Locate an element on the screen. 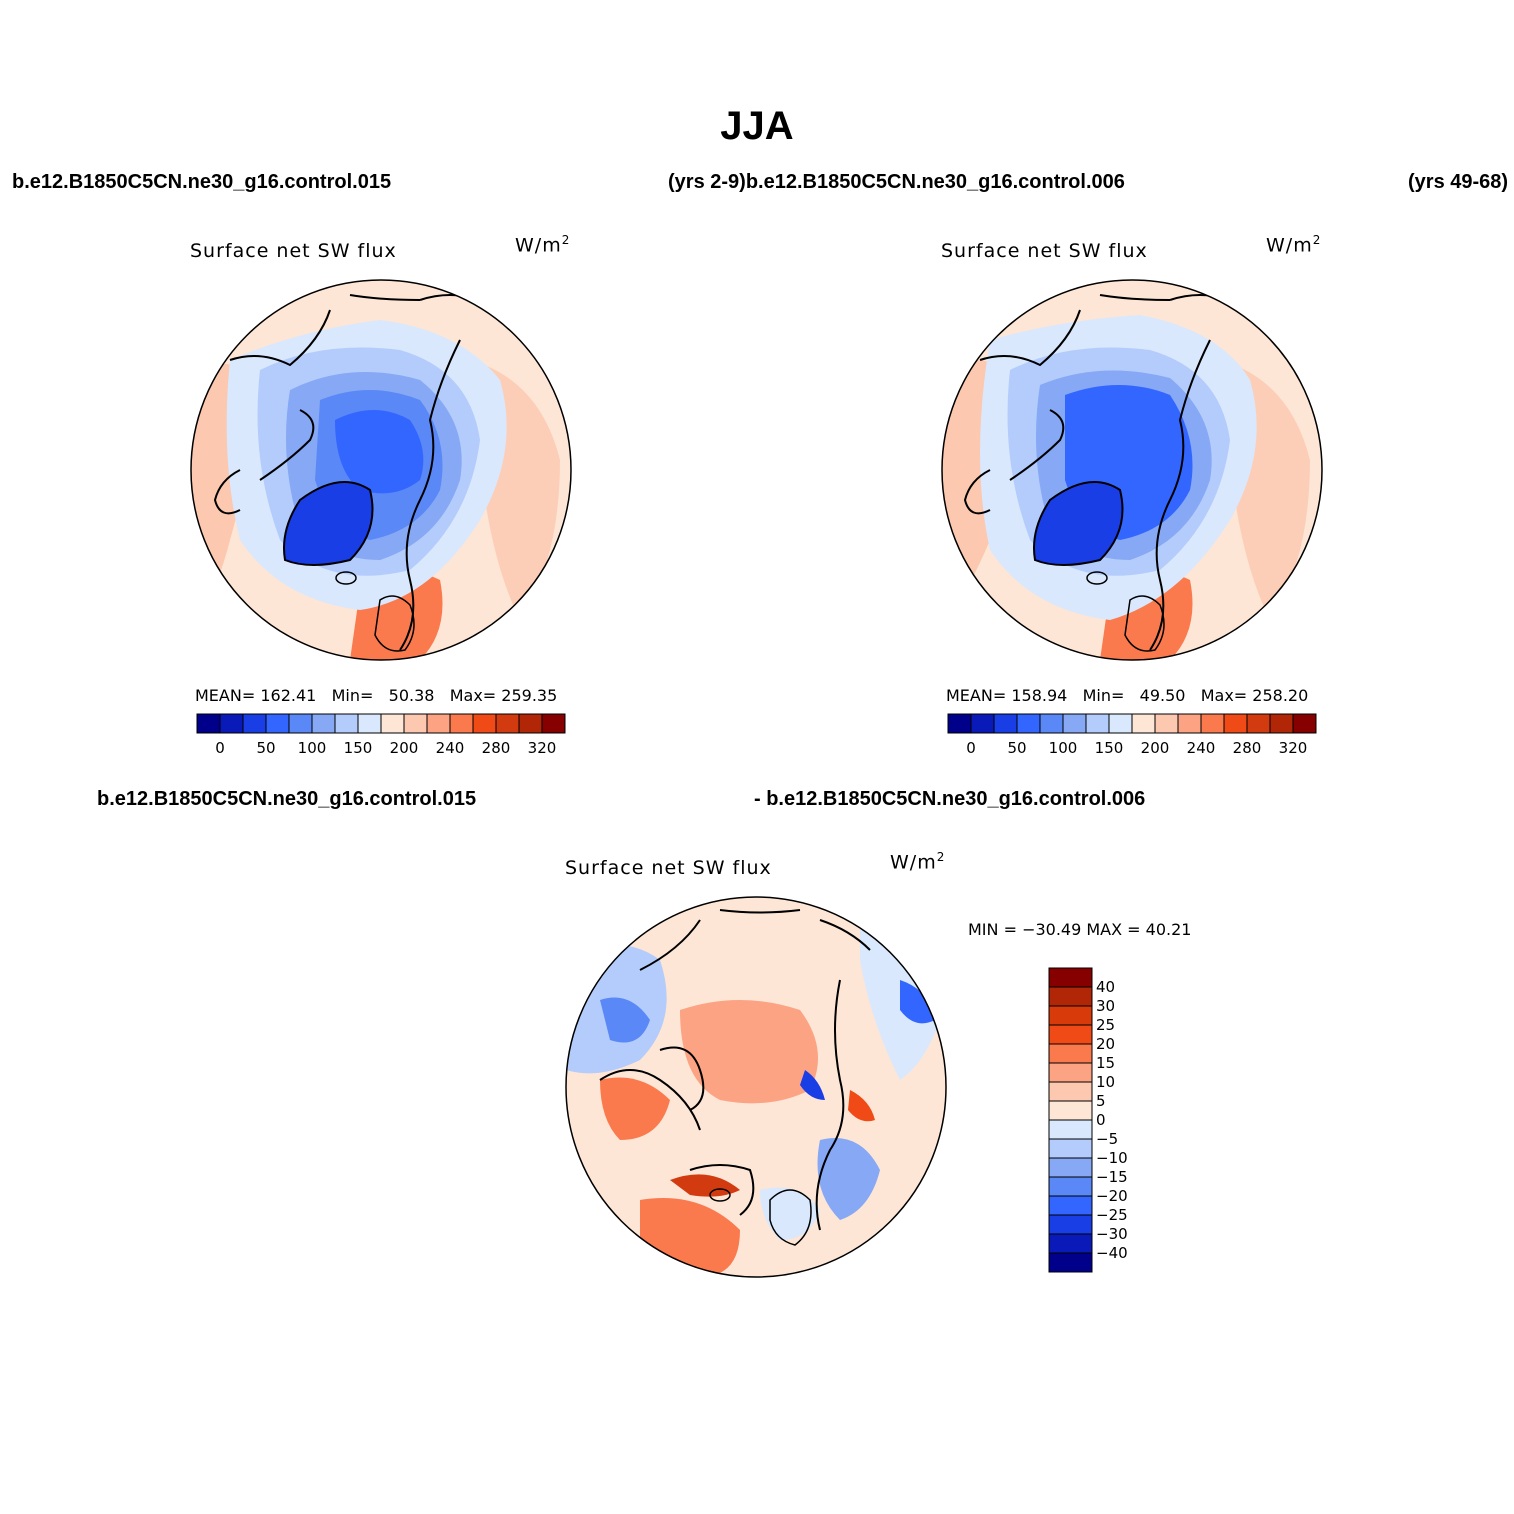 This screenshot has height=1514, width=1514. panel-3-stats: MIN = −30.49 MAX = 40.21 is located at coordinates (1080, 929).